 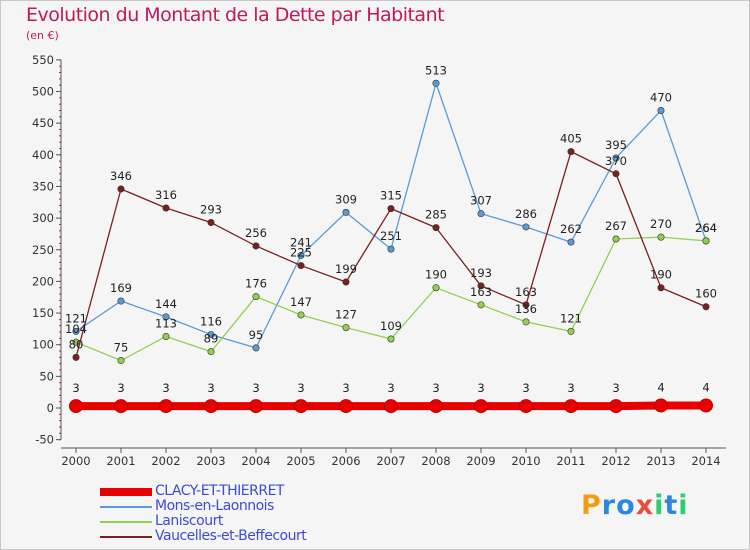 I want to click on data-label: 199, so click(x=346, y=269).